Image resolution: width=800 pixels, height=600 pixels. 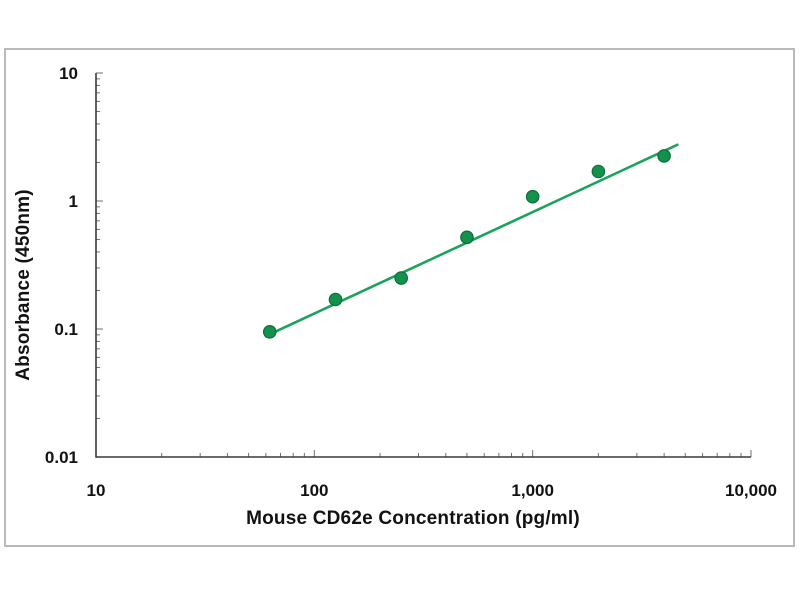 What do you see at coordinates (413, 518) in the screenshot?
I see `x-axis-title: Mouse CD62e Concentration (pg/ml)` at bounding box center [413, 518].